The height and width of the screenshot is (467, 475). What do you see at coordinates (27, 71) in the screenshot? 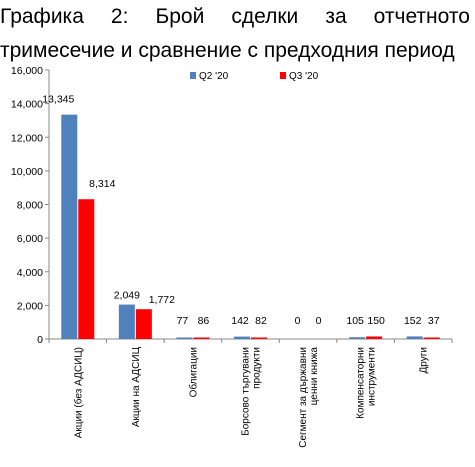
I see `y-tick-label: 16,000` at bounding box center [27, 71].